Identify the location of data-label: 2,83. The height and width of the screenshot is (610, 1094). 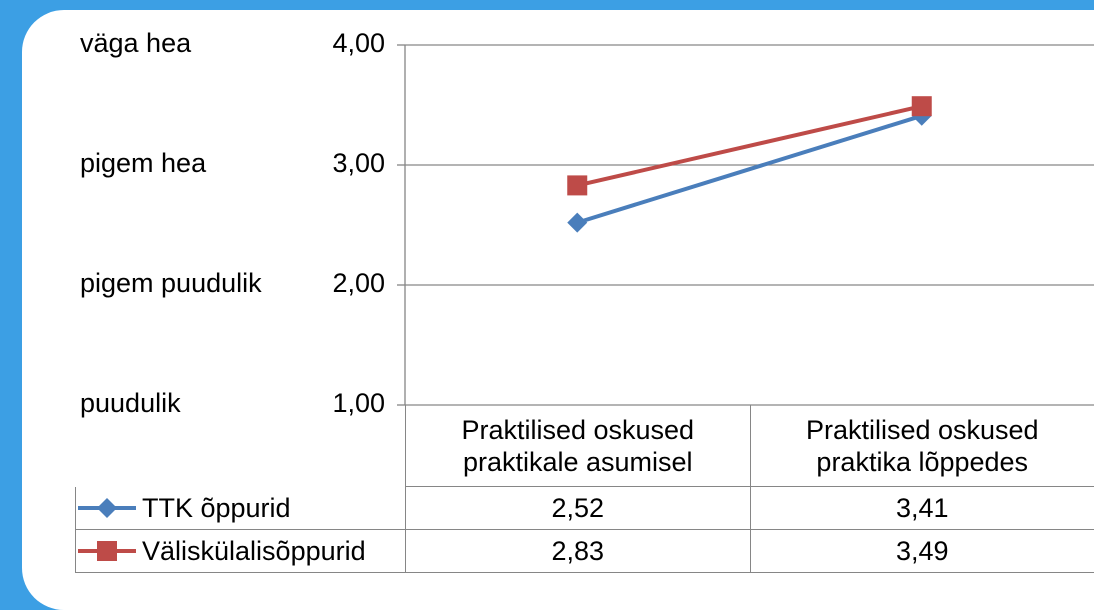
(577, 551).